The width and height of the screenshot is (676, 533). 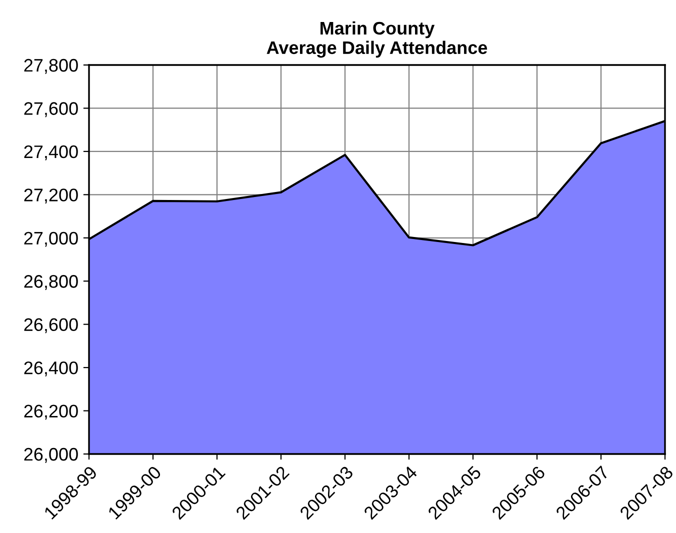 What do you see at coordinates (51, 326) in the screenshot?
I see `y-tick-label: 26,600` at bounding box center [51, 326].